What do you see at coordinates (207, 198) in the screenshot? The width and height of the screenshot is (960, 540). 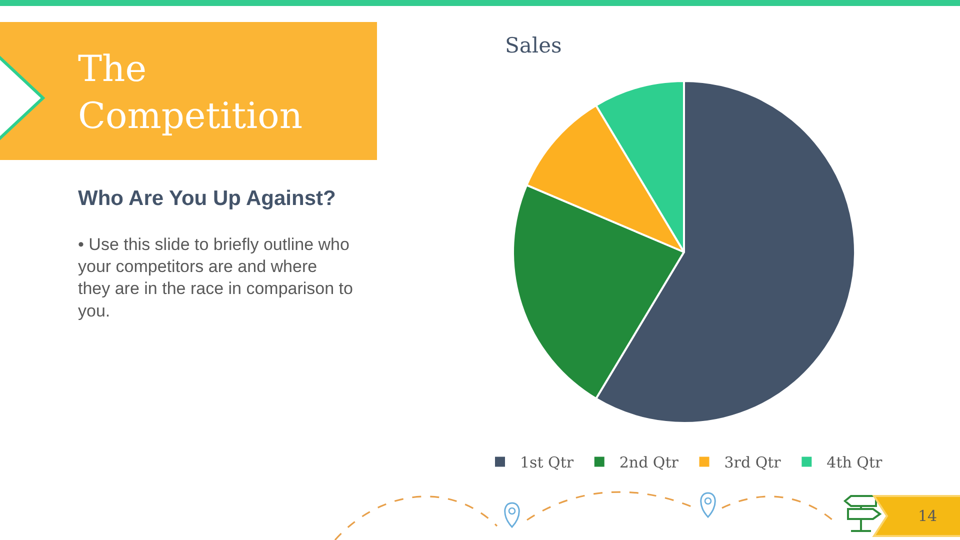 I see `text: Who Are You Up Against?` at bounding box center [207, 198].